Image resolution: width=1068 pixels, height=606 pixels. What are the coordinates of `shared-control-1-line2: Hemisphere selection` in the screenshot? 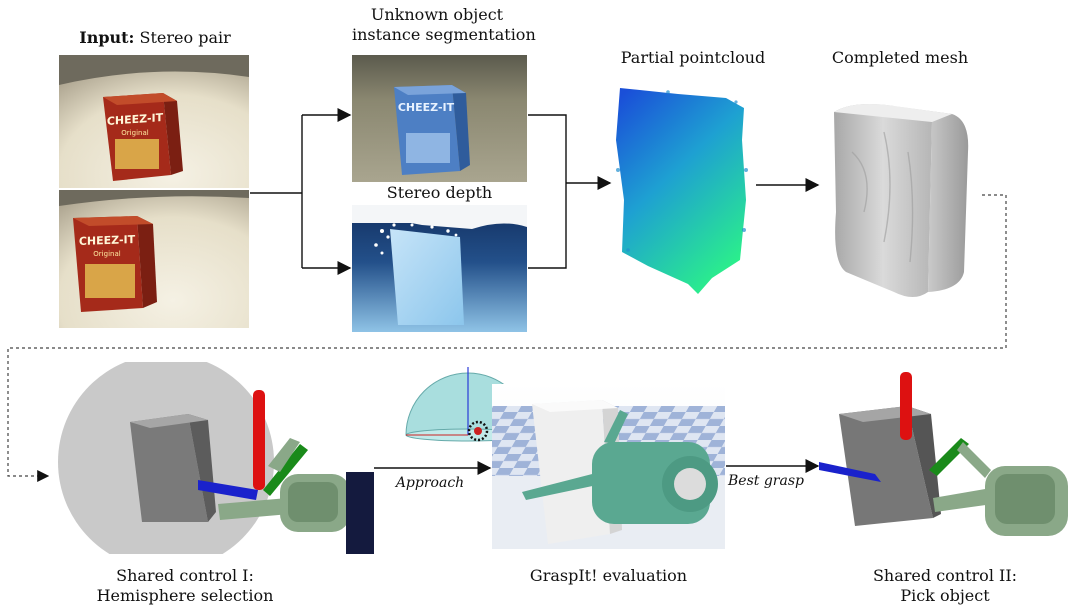 It's located at (185, 595).